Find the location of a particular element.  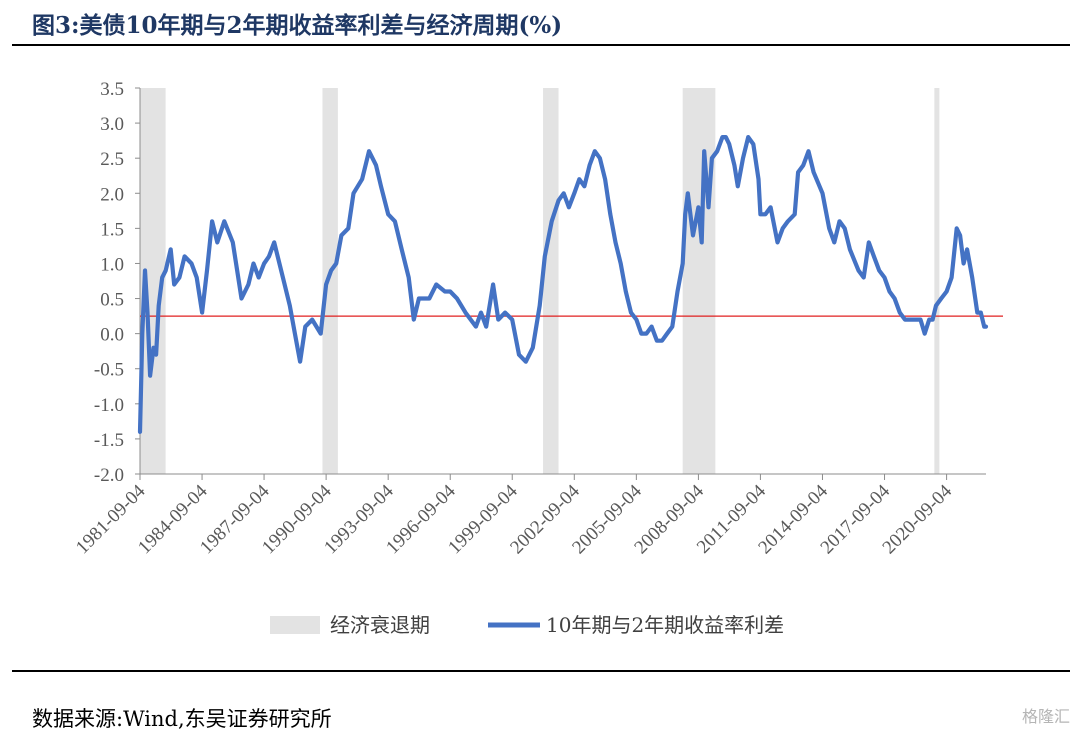

legend-recession-swatch is located at coordinates (295, 625).